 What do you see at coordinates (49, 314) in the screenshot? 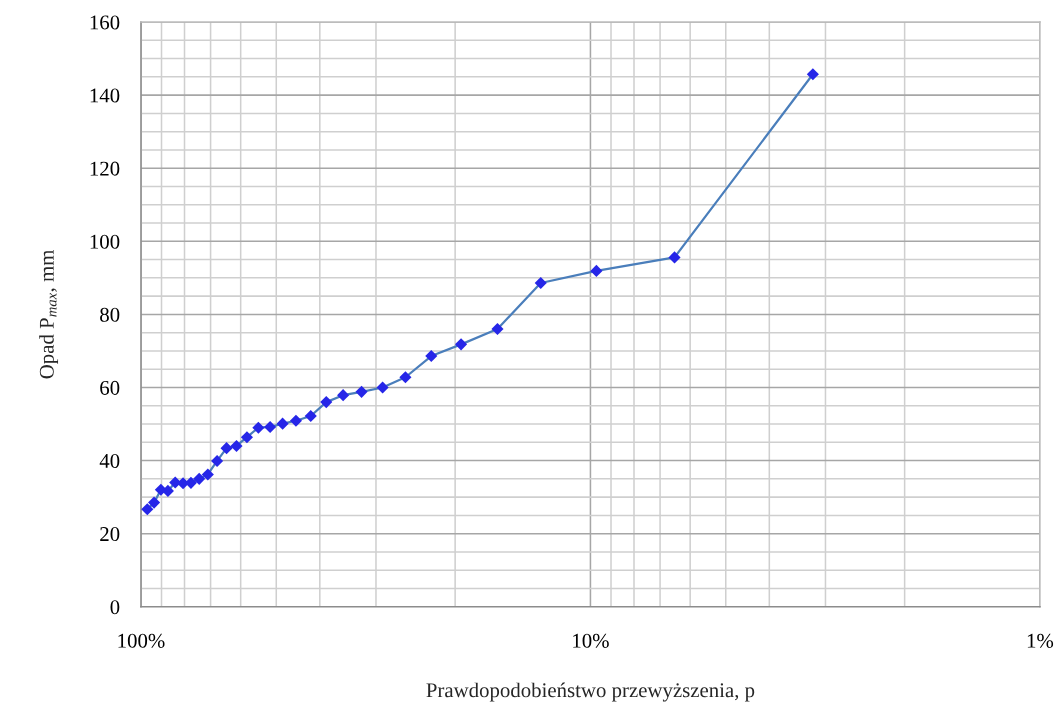
I see `y-axis-title: Opad P$_{max}$, mm` at bounding box center [49, 314].